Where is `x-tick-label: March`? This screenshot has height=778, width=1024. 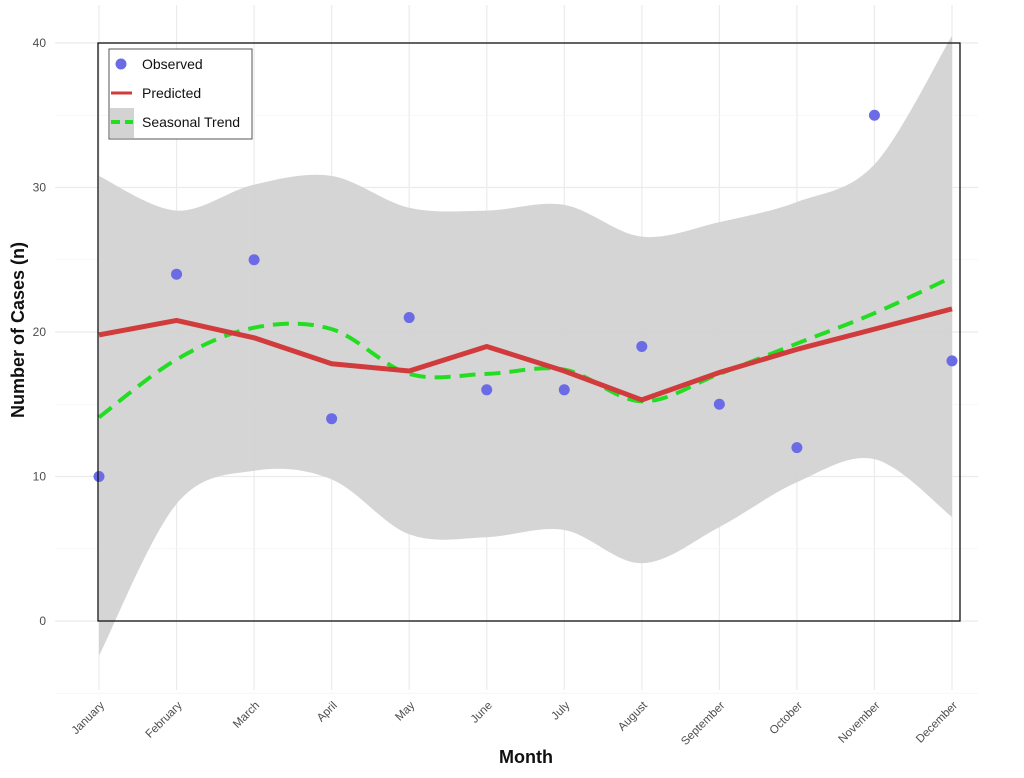
x-tick-label: March is located at coordinates (246, 715).